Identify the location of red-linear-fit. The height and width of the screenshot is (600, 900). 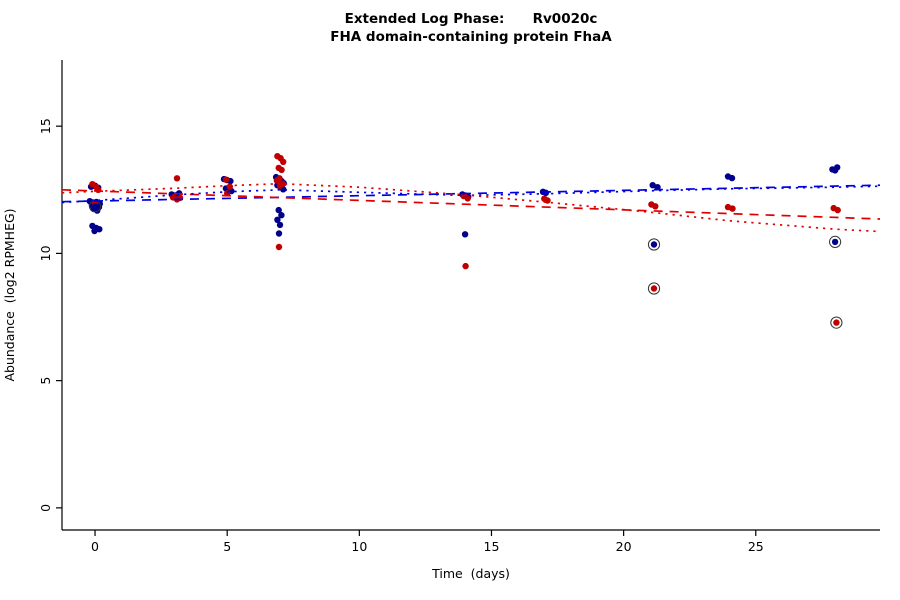
(471, 204).